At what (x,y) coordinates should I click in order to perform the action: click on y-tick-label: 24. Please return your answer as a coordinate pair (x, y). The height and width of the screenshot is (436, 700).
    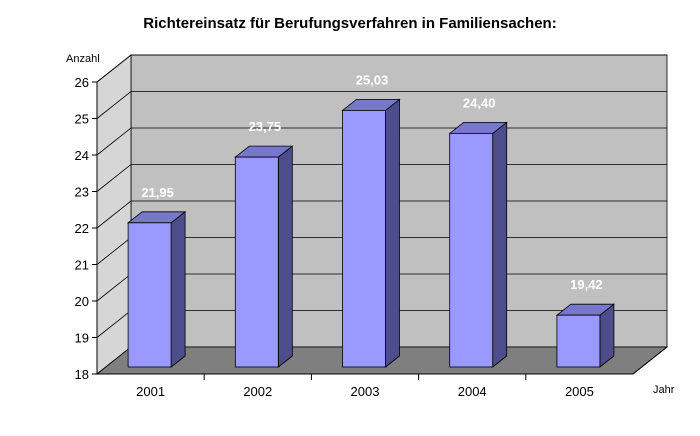
    Looking at the image, I should click on (82, 155).